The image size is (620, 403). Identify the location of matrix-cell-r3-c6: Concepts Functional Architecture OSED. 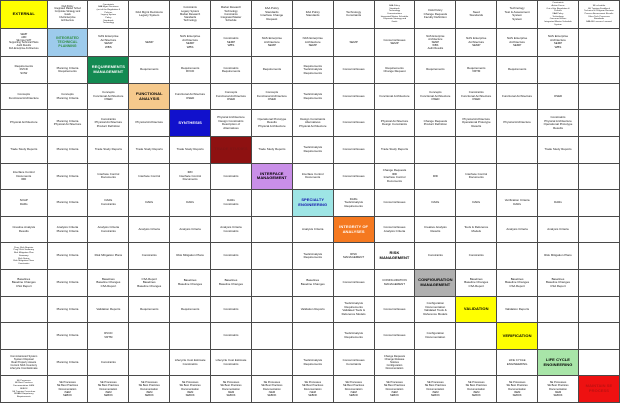
(271, 96).